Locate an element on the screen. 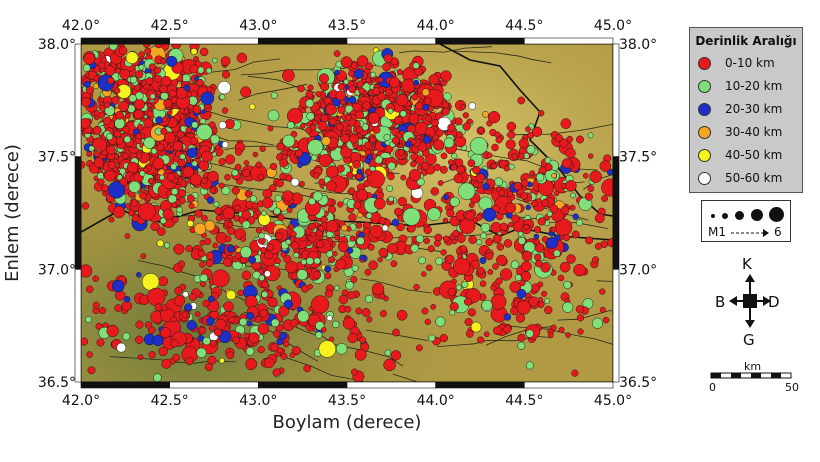 This screenshot has height=462, width=820. scale-bar is located at coordinates (751, 375).